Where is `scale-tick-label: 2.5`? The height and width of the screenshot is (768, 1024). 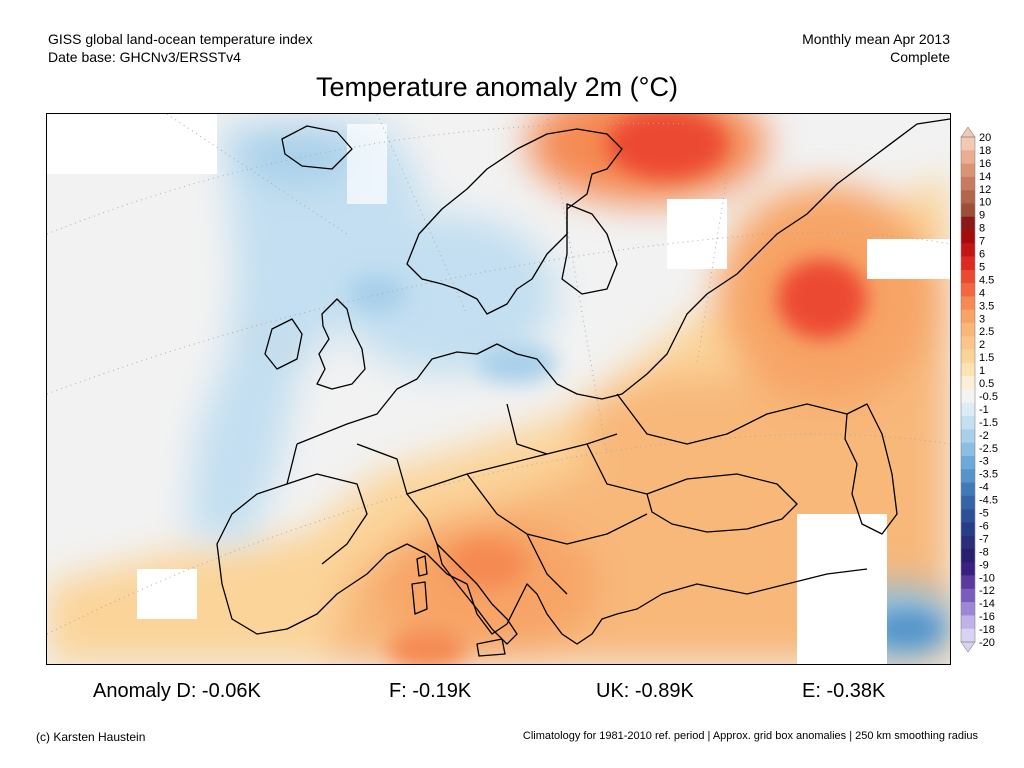
scale-tick-label: 2.5 is located at coordinates (986, 332).